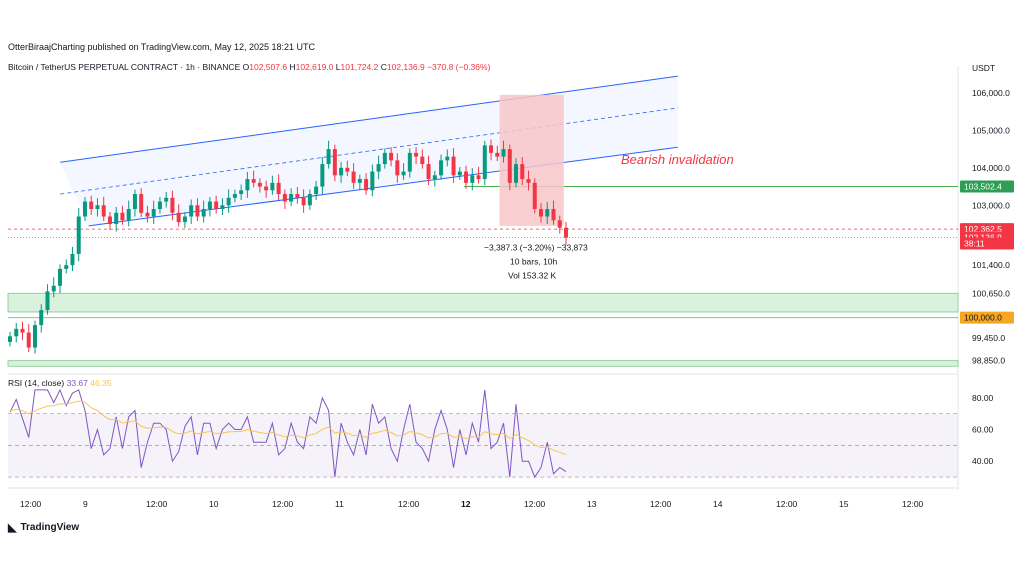 The width and height of the screenshot is (1024, 576). I want to click on high-label: H, so click(292, 67).